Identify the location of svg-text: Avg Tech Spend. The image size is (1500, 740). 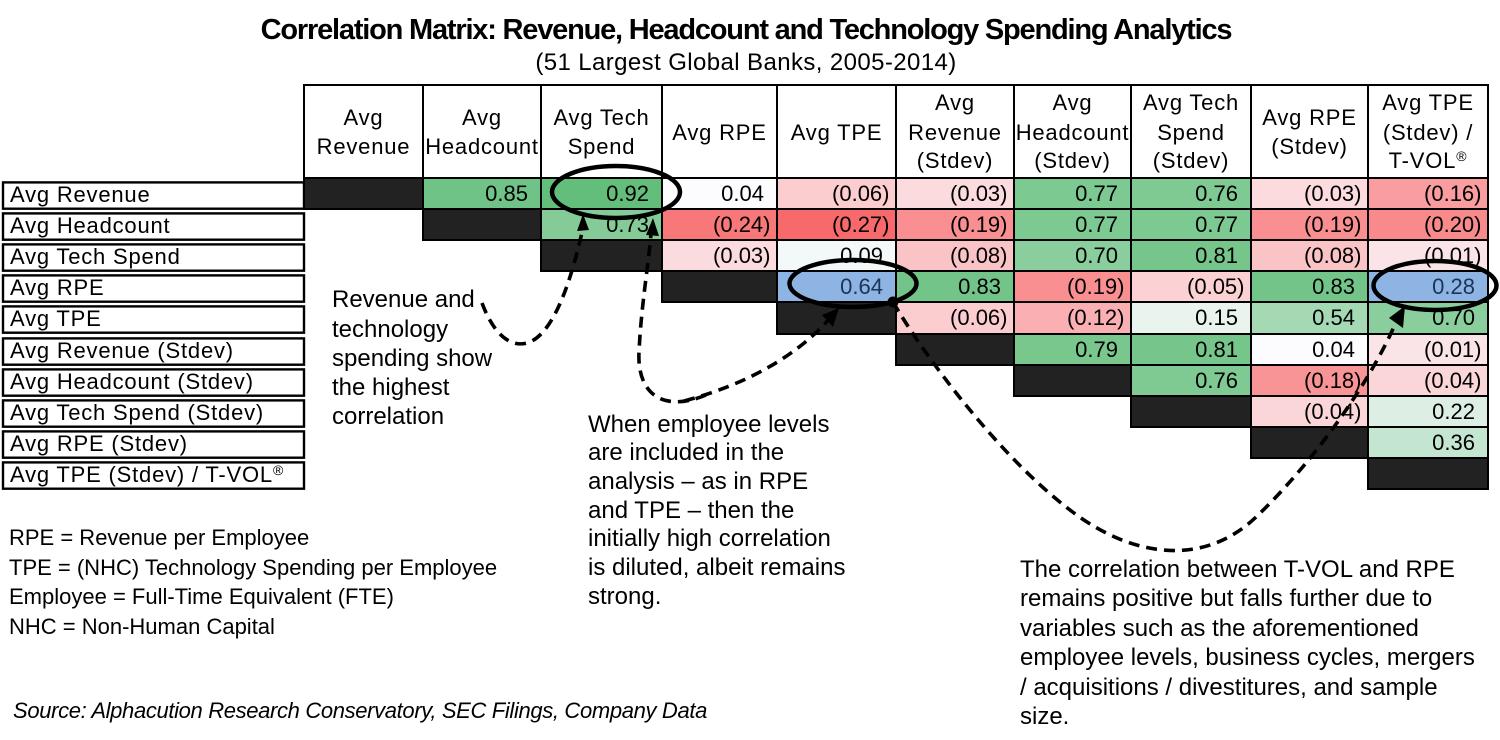
(95, 256).